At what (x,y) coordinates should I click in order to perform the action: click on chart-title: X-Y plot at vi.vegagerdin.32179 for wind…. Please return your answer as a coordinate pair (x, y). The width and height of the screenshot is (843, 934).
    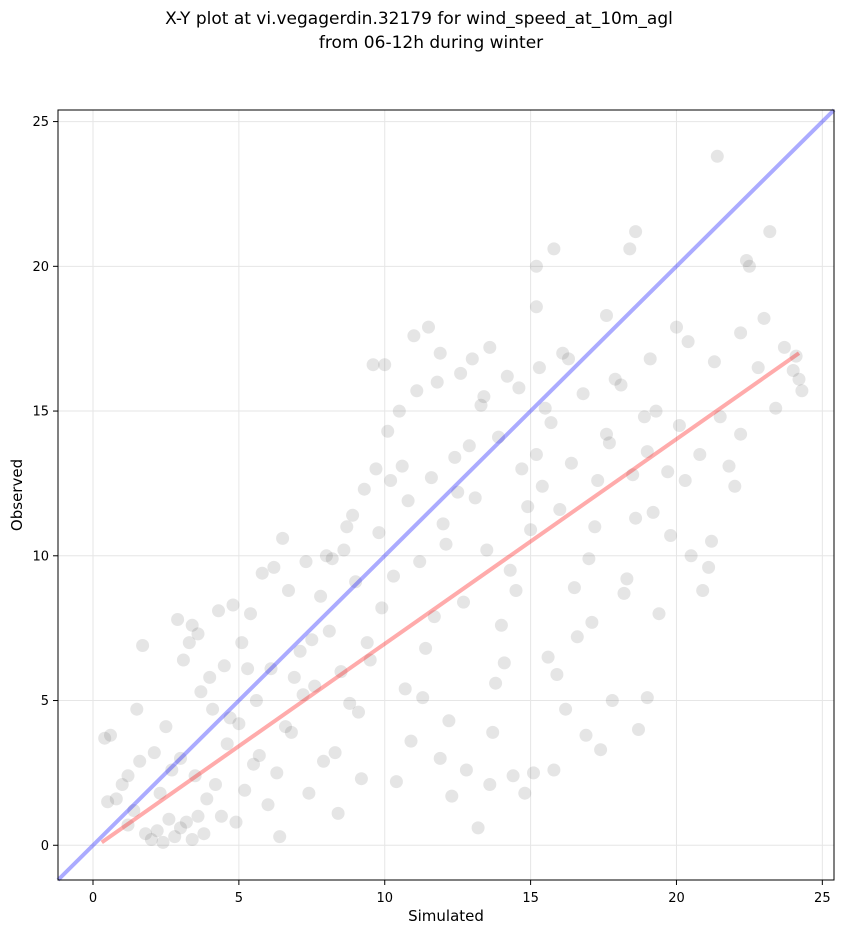
    Looking at the image, I should click on (419, 19).